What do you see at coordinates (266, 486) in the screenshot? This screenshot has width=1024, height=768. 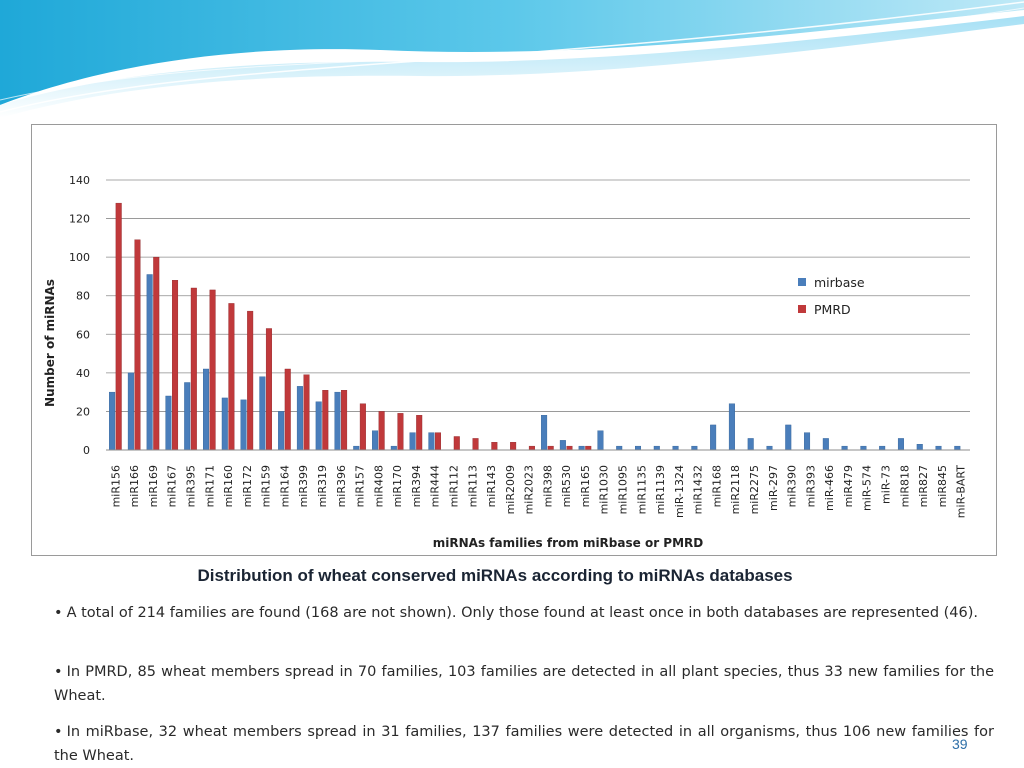 I see `x-tick-label: miR159` at bounding box center [266, 486].